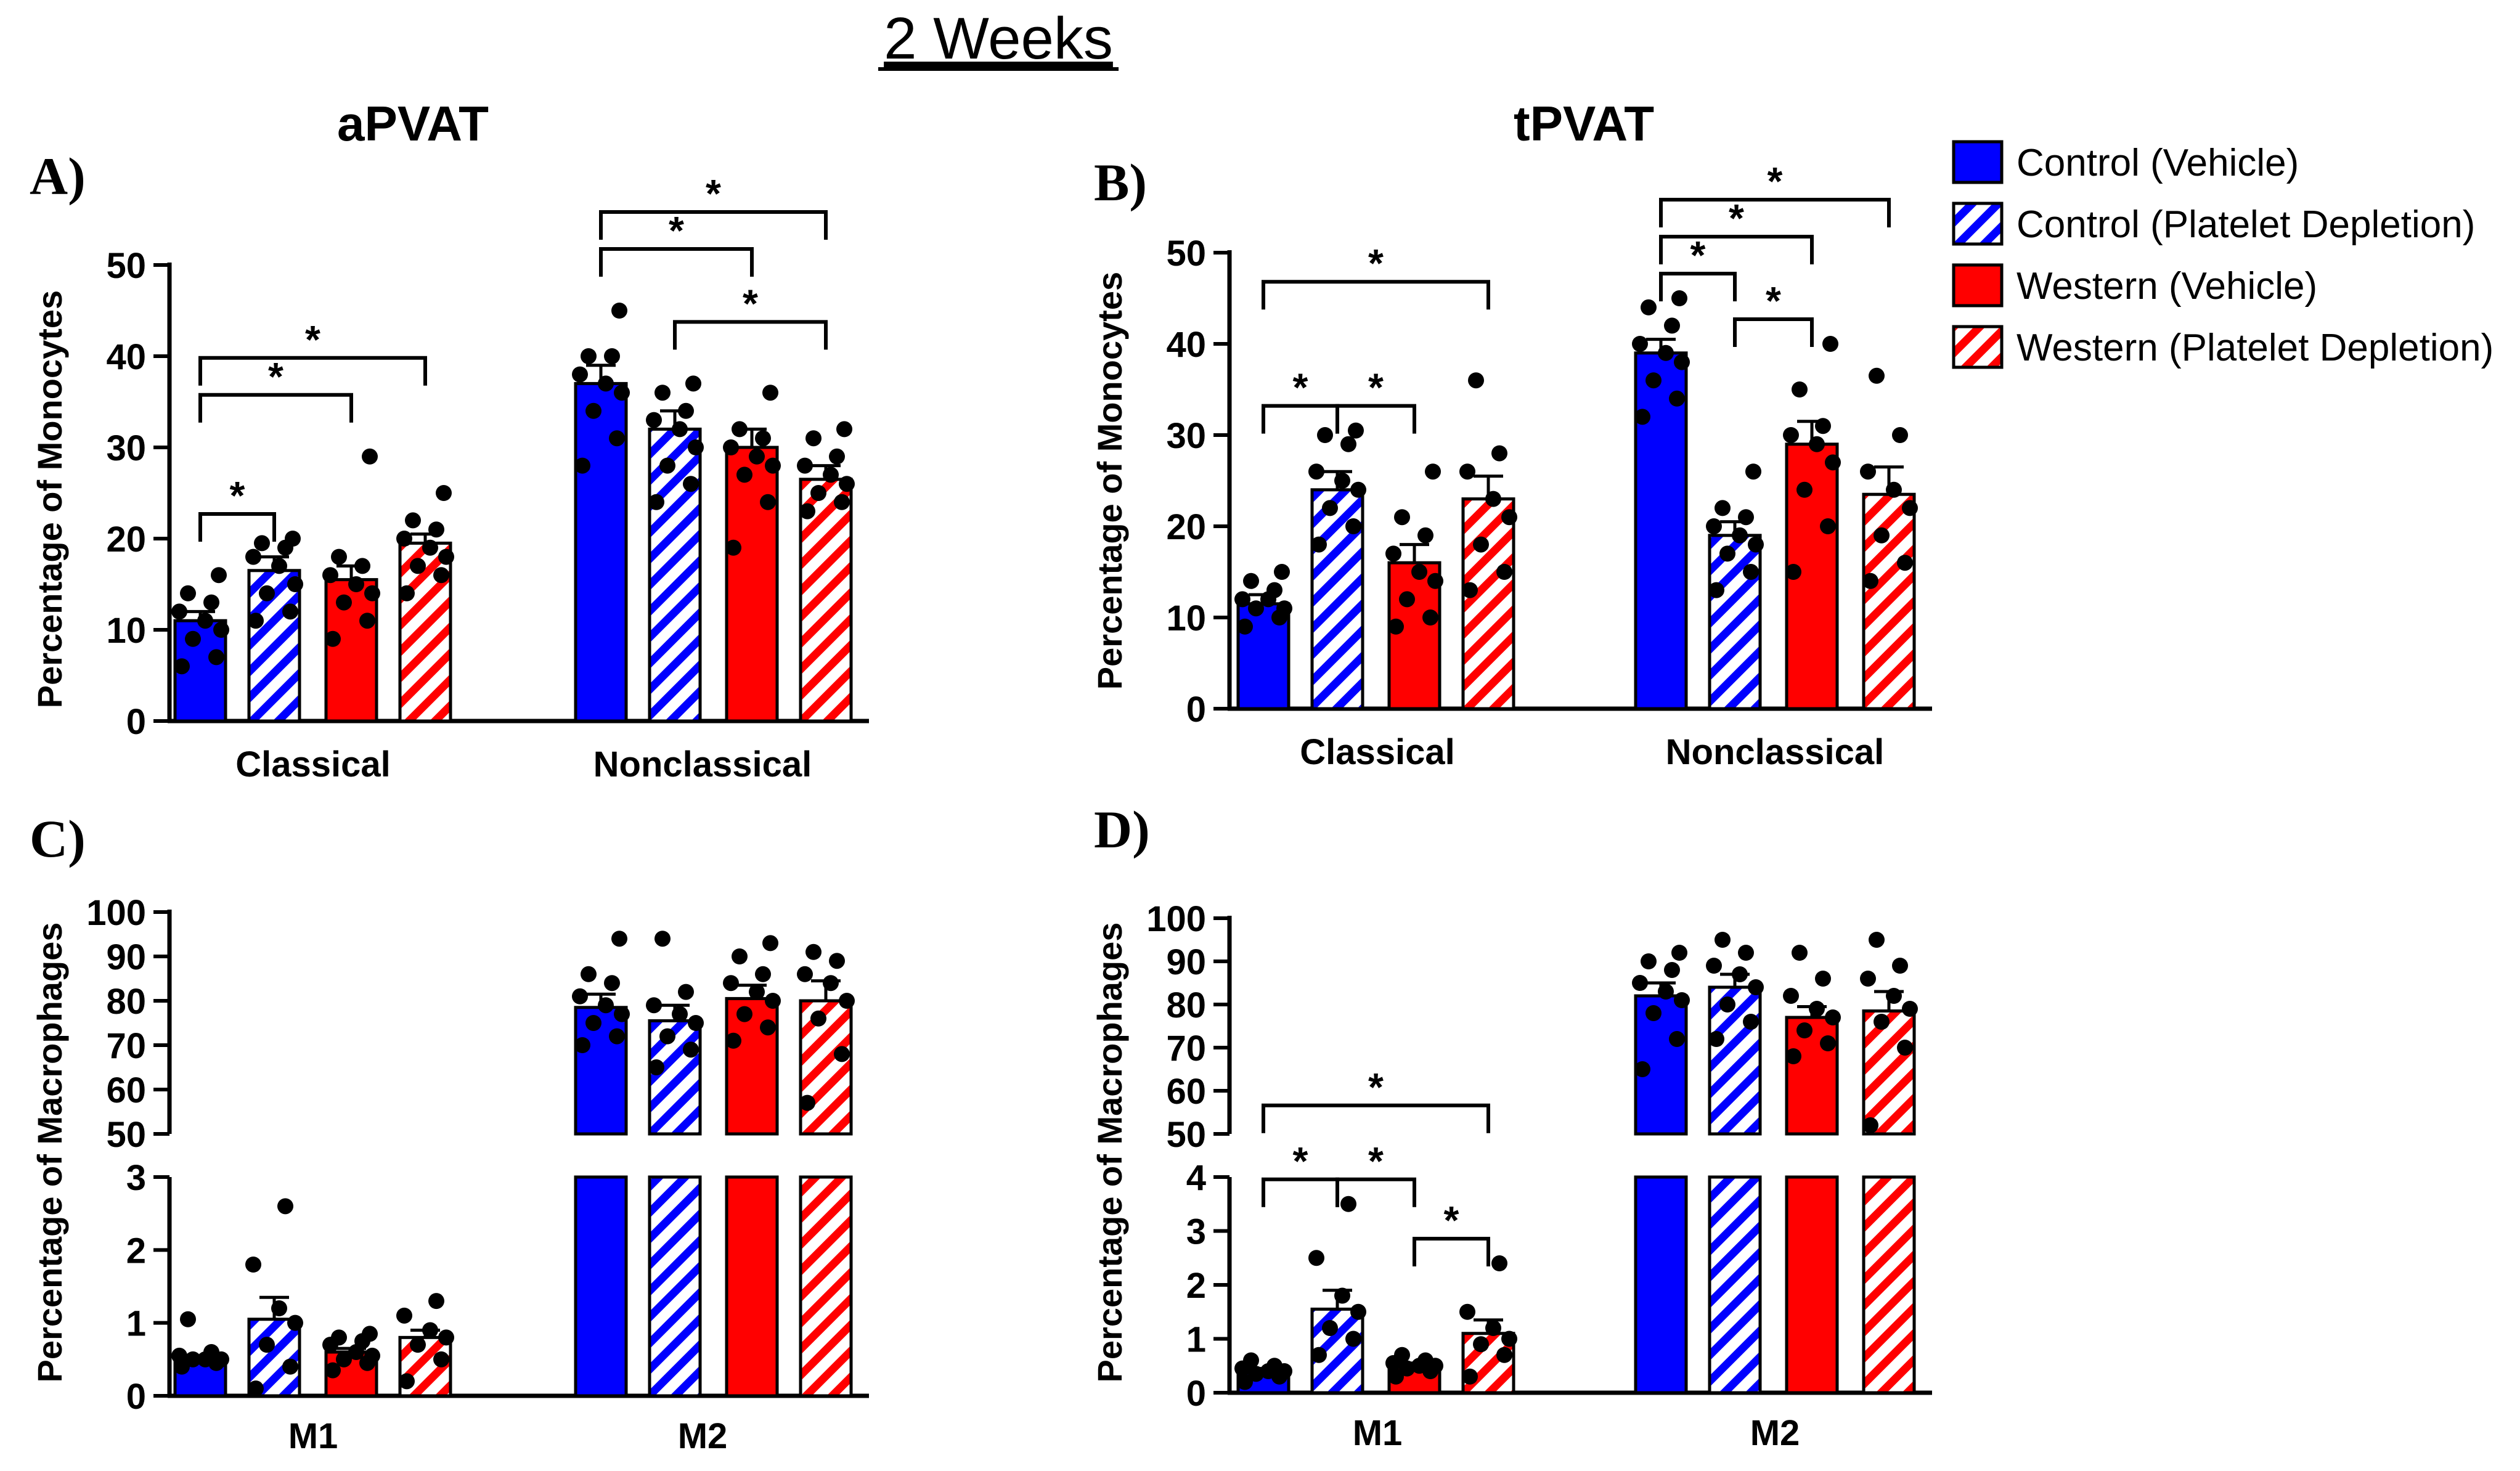 The image size is (2520, 1471). What do you see at coordinates (1196, 1178) in the screenshot?
I see `y-tick-label: 4` at bounding box center [1196, 1178].